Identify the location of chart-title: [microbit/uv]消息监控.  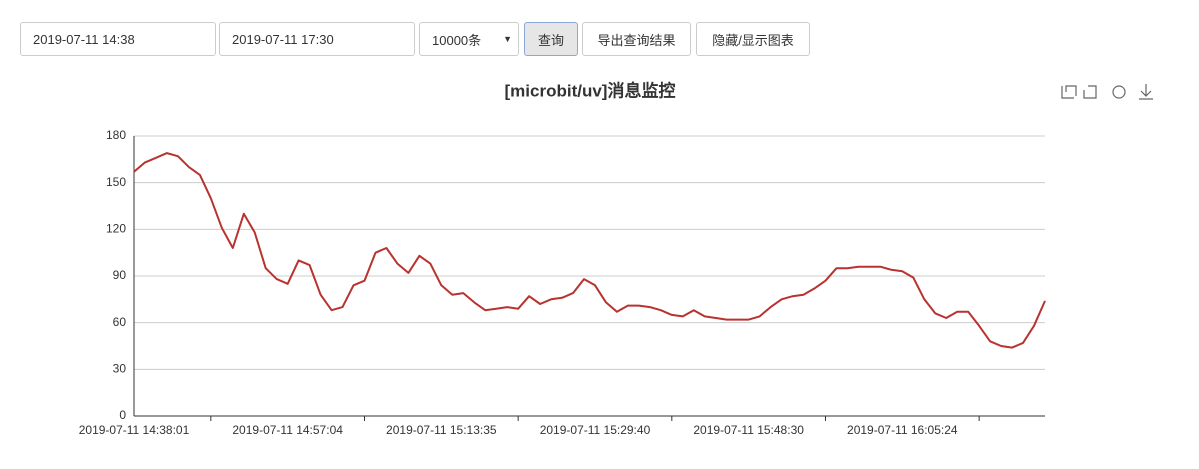
(590, 90).